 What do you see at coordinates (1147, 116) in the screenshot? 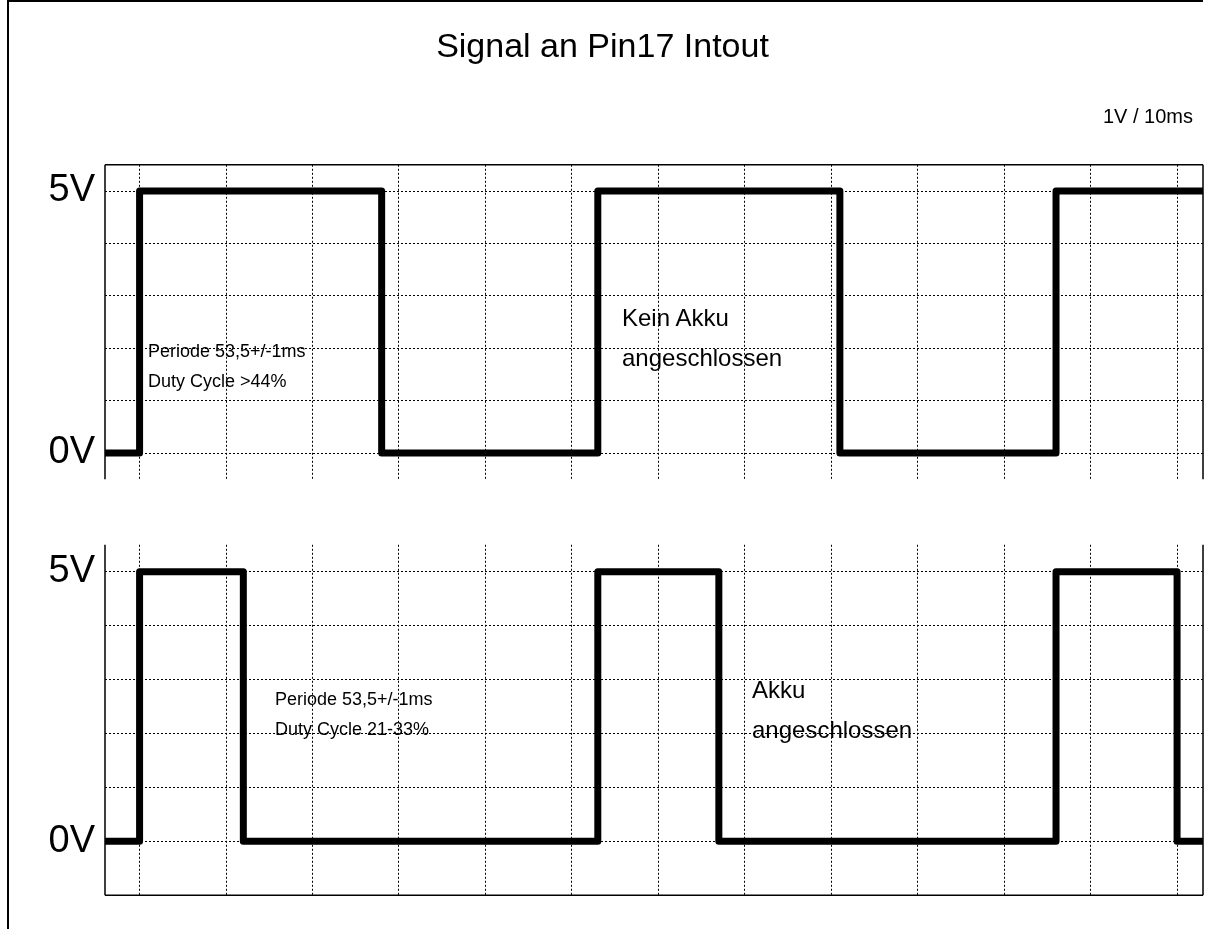
I see `text: 1V / 10ms` at bounding box center [1147, 116].